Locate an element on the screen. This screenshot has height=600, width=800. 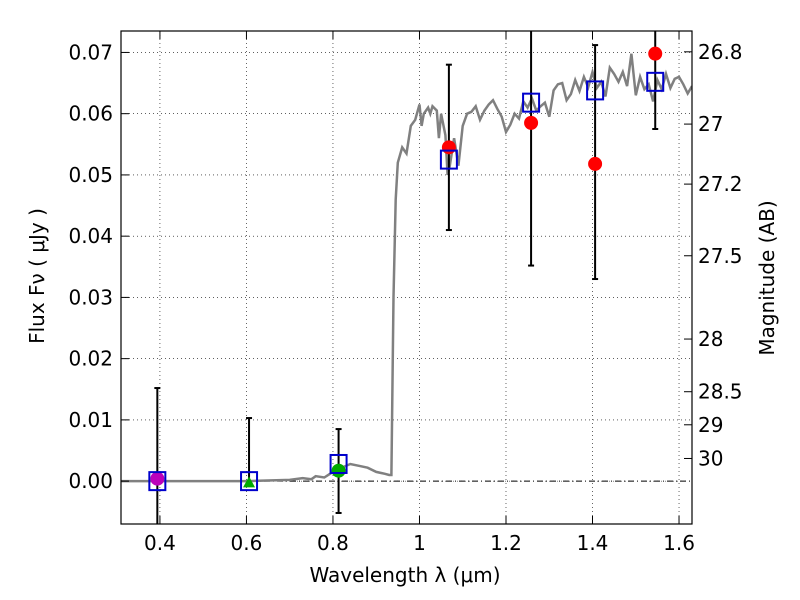
y-tick-label: 0.02 is located at coordinates (90, 359).